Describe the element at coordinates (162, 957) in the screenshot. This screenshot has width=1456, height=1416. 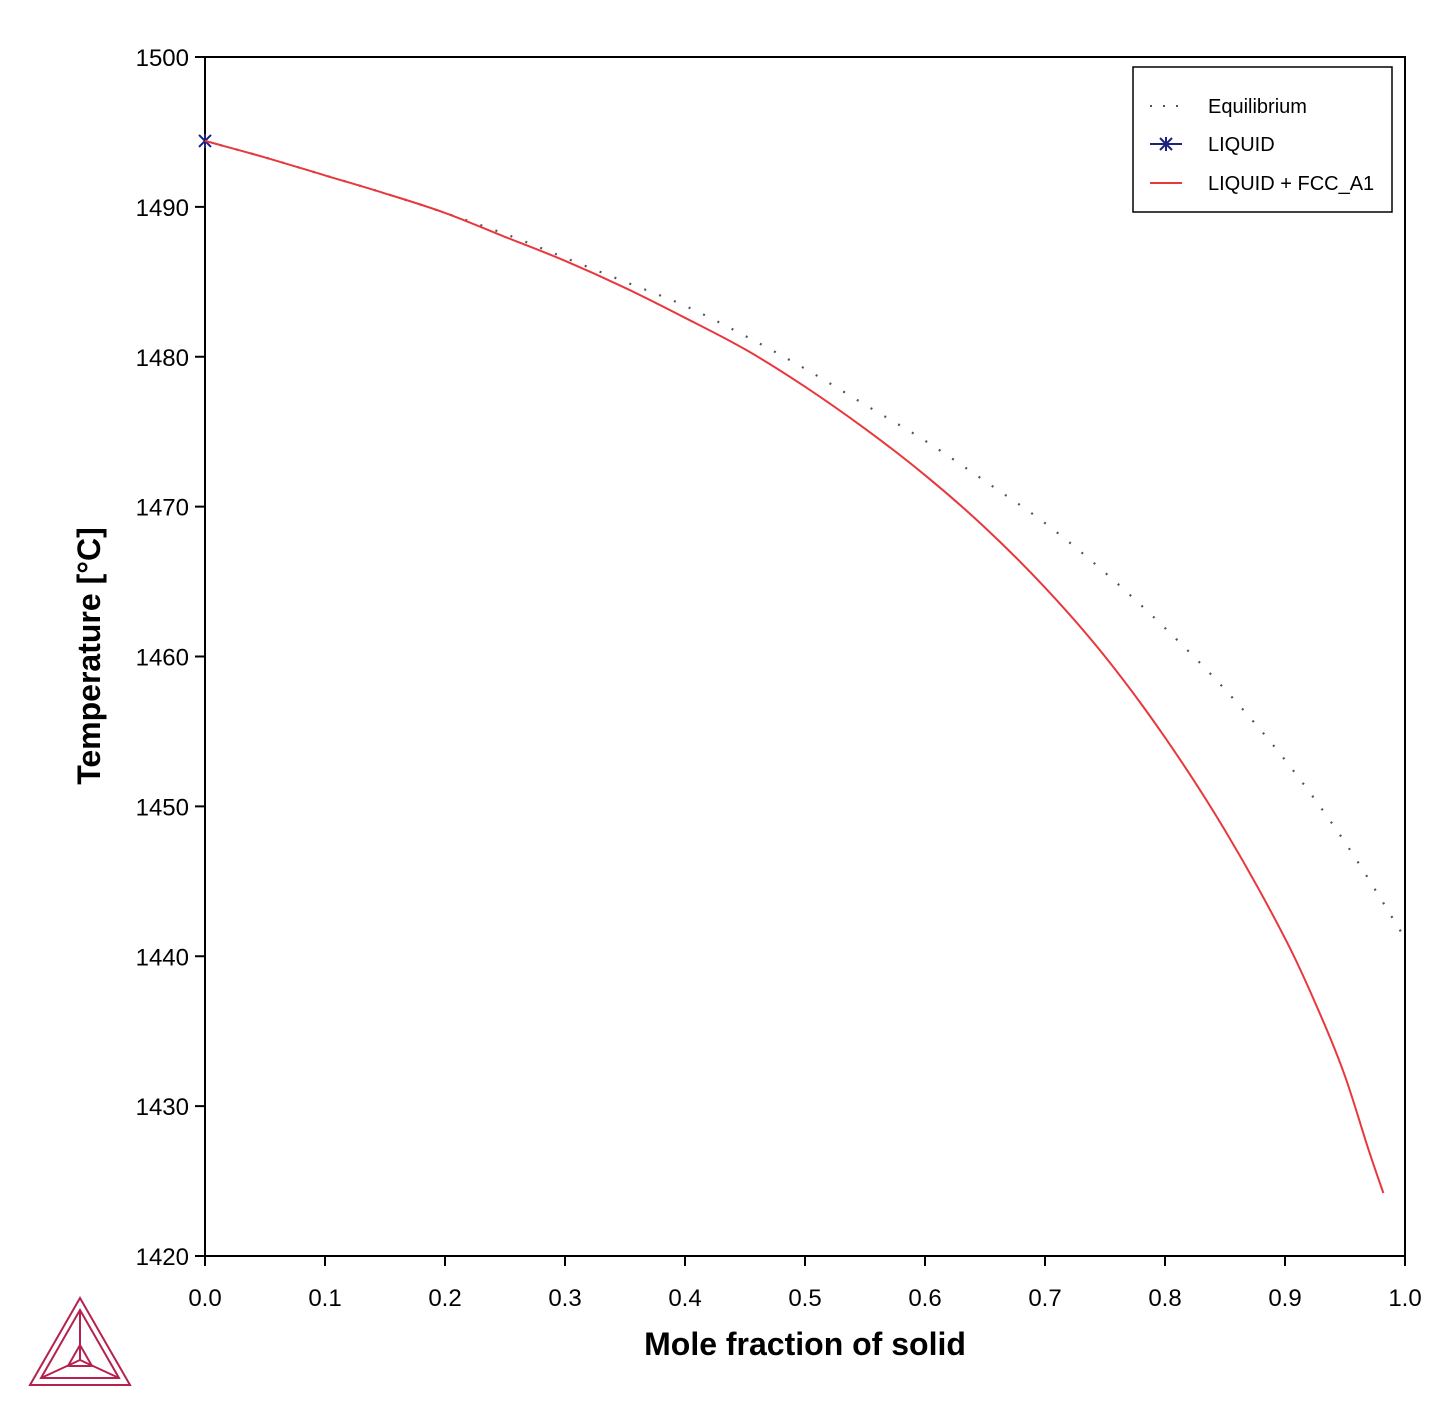
I see `y-tick-label: 1440` at that location.